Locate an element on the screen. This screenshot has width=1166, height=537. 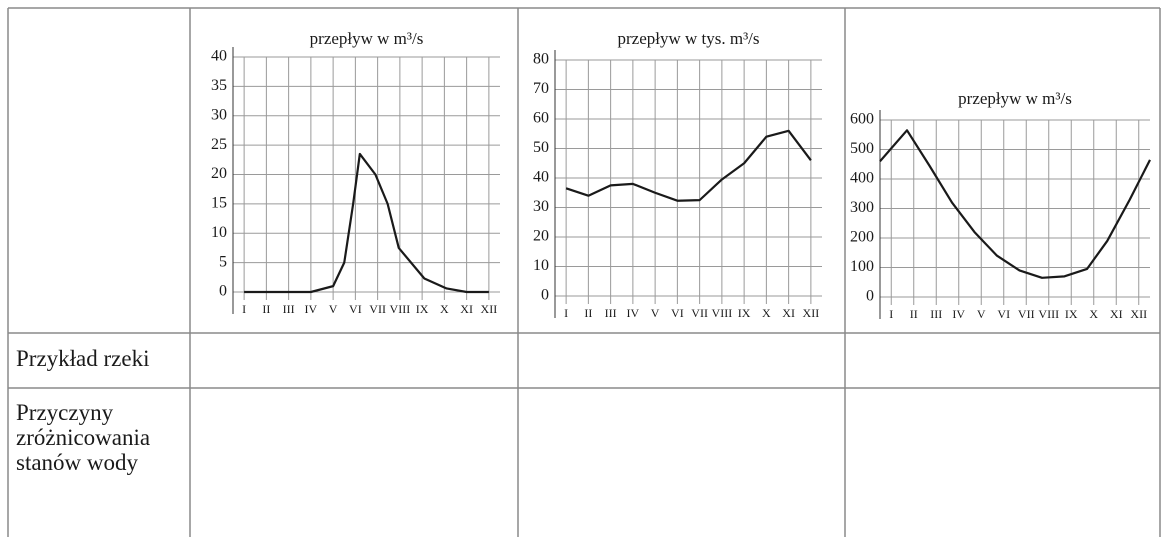
row-label: Przykład rzeki is located at coordinates (83, 358).